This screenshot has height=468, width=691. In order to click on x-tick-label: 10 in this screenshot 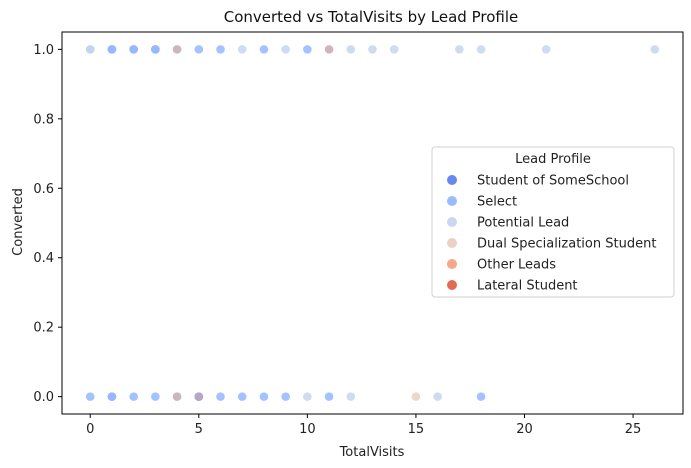, I will do `click(307, 429)`.